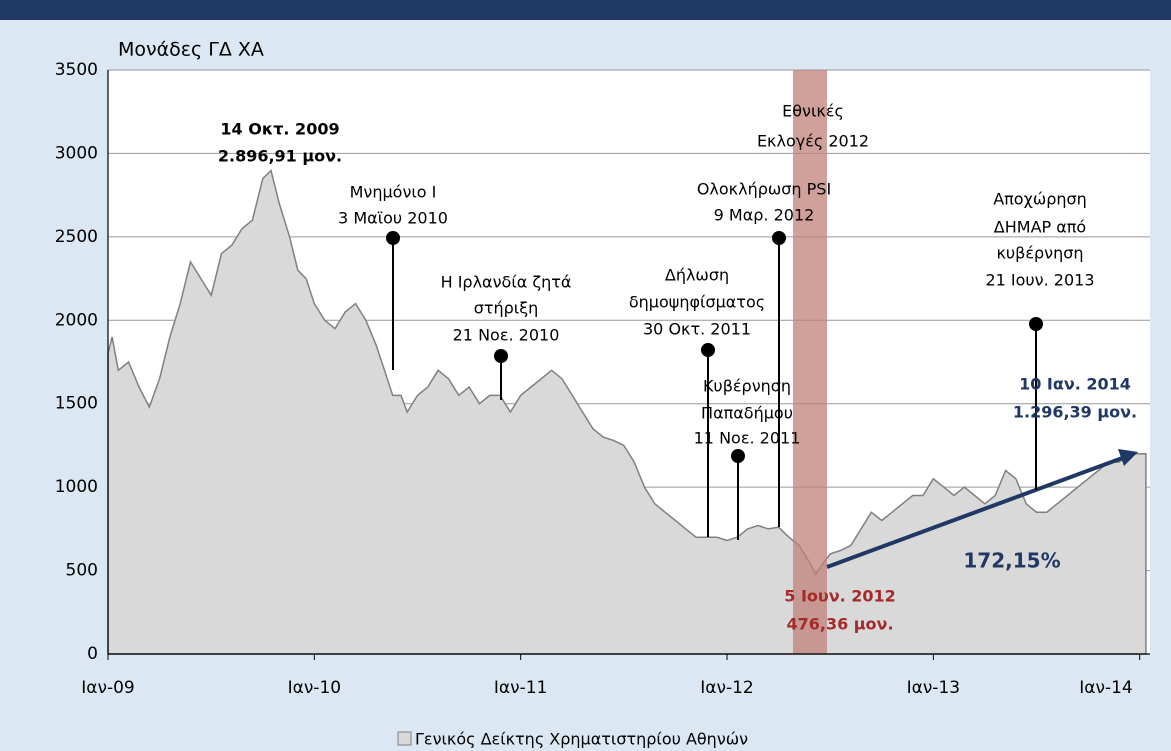 The image size is (1171, 751). What do you see at coordinates (92, 654) in the screenshot?
I see `y-tick-label: 0` at bounding box center [92, 654].